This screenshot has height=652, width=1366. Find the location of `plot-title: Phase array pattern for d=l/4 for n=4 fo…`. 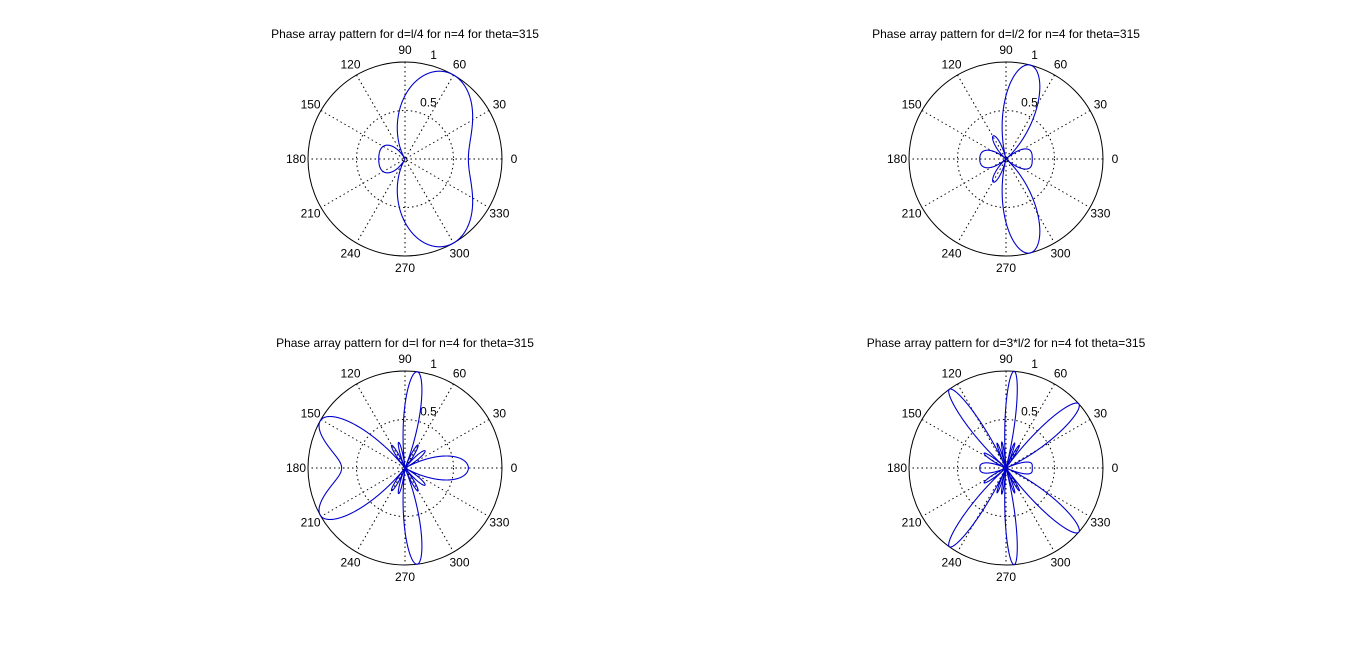

plot-title: Phase array pattern for d=l/4 for n=4 fo… is located at coordinates (405, 34).